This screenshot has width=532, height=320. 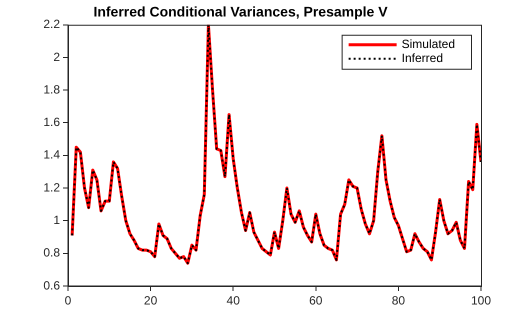 I want to click on chart-title: Inferred Conditional Variances, Presample V, so click(x=240, y=11).